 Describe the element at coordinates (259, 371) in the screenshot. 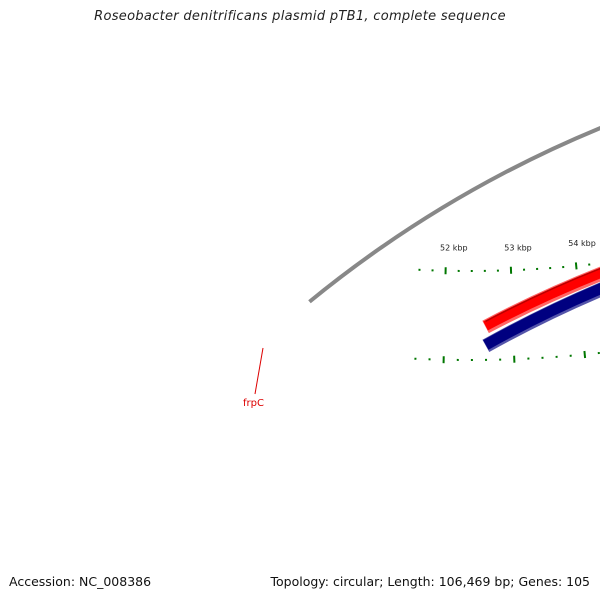

I see `gene-label-leader-line` at that location.